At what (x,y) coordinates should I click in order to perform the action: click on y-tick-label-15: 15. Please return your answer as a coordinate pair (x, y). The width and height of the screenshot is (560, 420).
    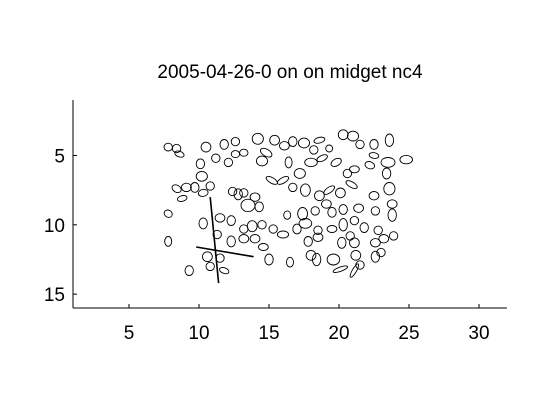
    Looking at the image, I should click on (54, 295).